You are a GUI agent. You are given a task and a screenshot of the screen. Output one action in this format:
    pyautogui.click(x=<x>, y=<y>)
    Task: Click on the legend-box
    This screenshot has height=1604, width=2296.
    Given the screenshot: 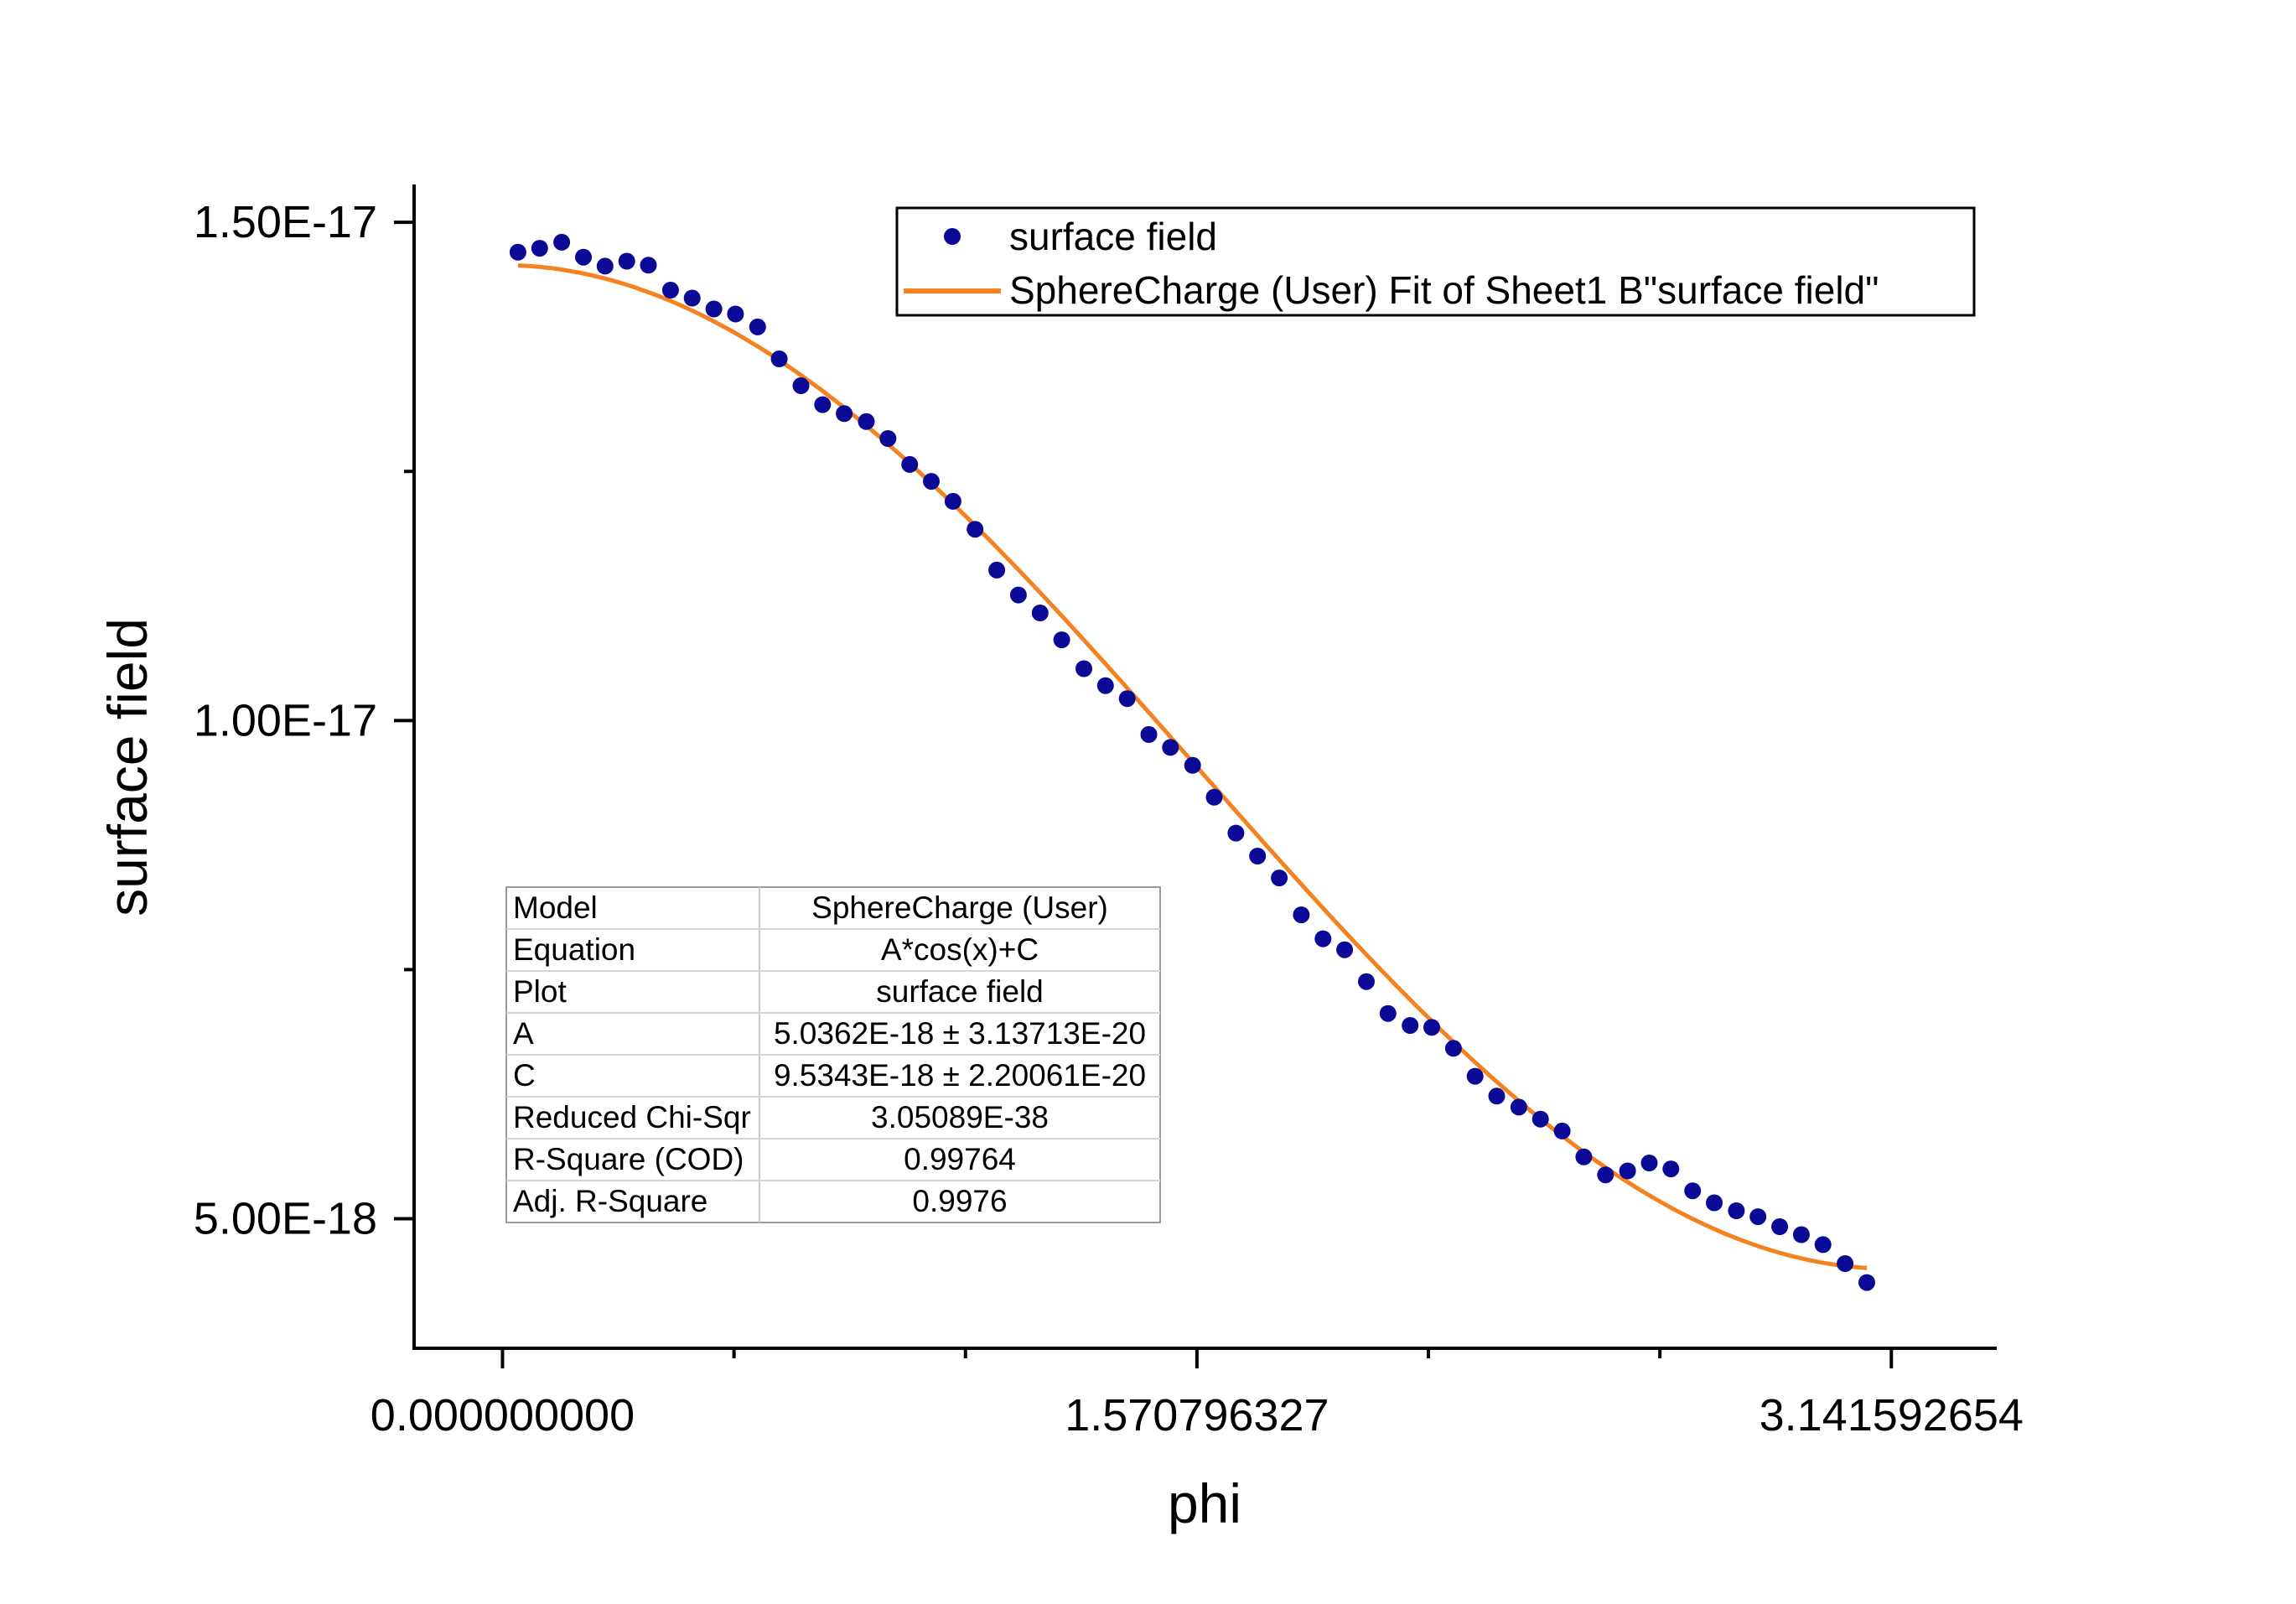 What is the action you would take?
    pyautogui.click(x=1435, y=261)
    